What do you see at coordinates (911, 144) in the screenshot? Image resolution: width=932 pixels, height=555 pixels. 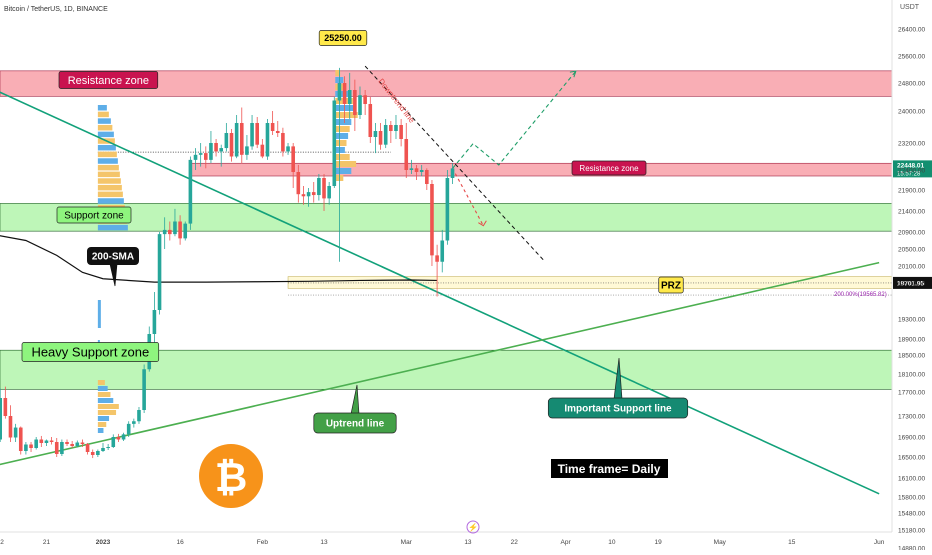 I see `y-tick-label: 23200.00` at bounding box center [911, 144].